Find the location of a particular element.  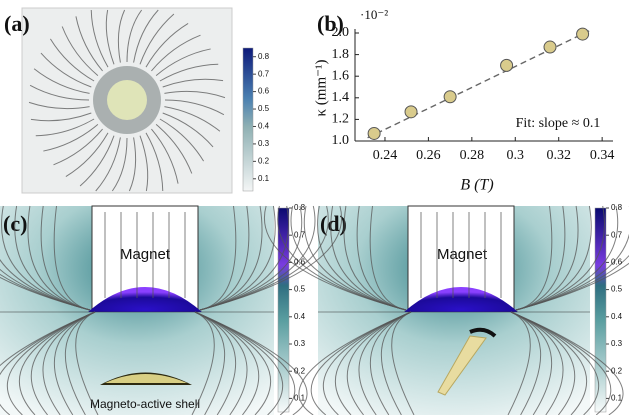

x-tick-label: 0.24 is located at coordinates (385, 155).